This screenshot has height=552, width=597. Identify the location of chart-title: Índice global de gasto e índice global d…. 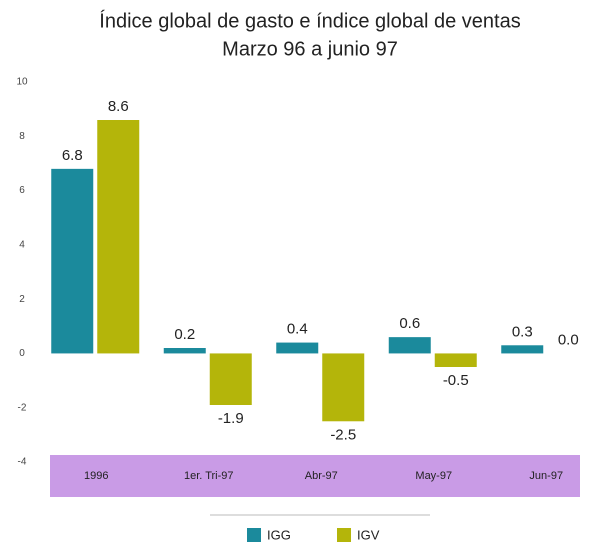
(309, 20).